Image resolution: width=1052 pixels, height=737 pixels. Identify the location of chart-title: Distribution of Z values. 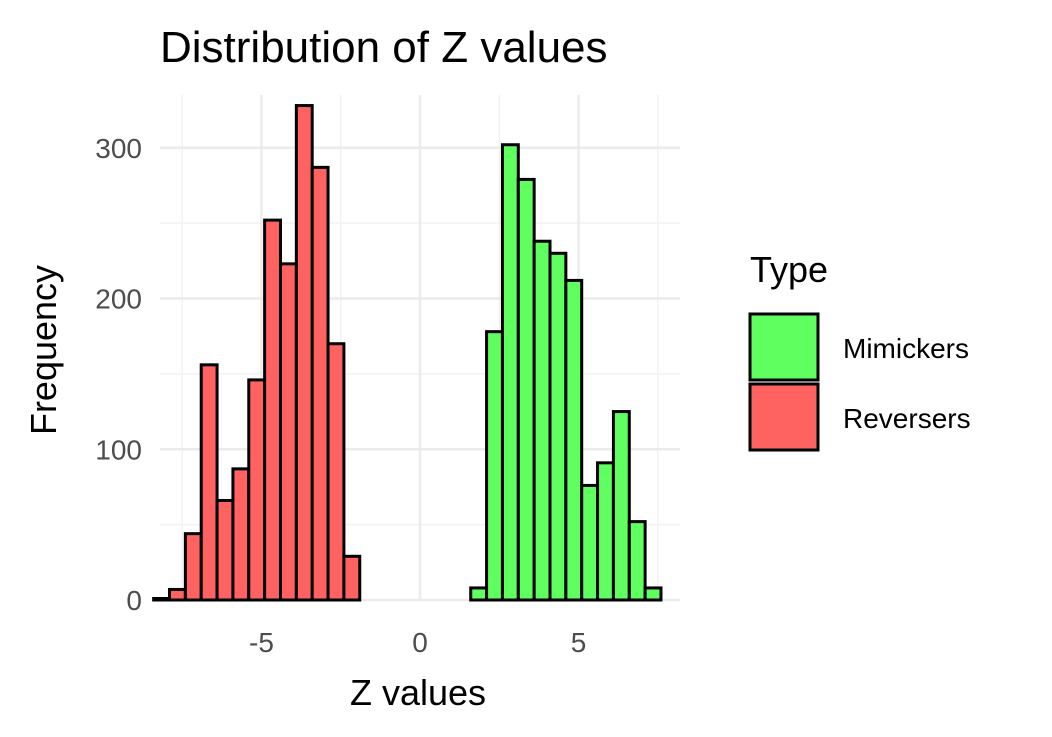
(384, 47).